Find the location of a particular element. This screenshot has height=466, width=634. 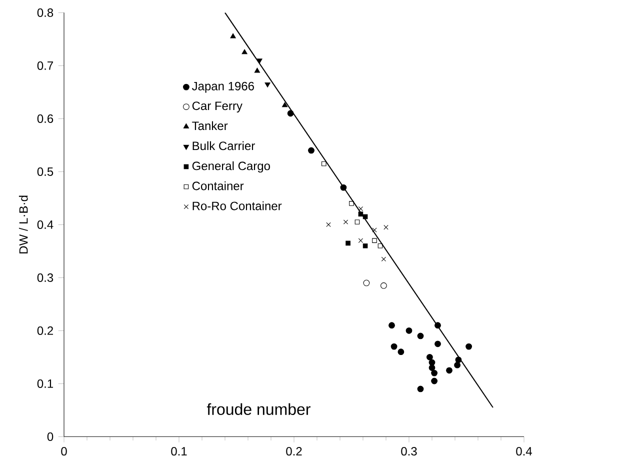

x-tick-label: 0.3 is located at coordinates (409, 451).